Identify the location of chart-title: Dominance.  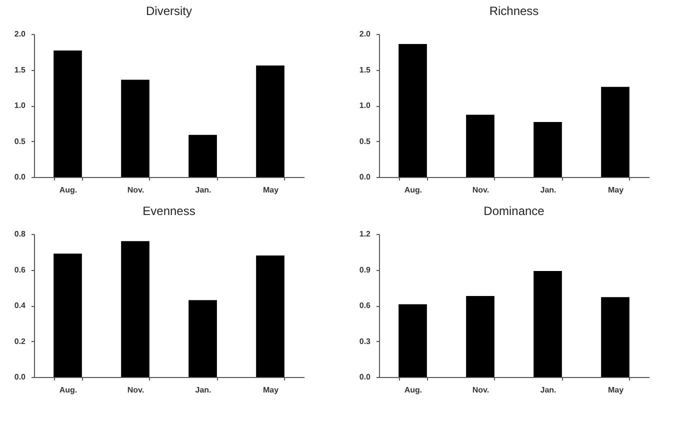
(514, 211).